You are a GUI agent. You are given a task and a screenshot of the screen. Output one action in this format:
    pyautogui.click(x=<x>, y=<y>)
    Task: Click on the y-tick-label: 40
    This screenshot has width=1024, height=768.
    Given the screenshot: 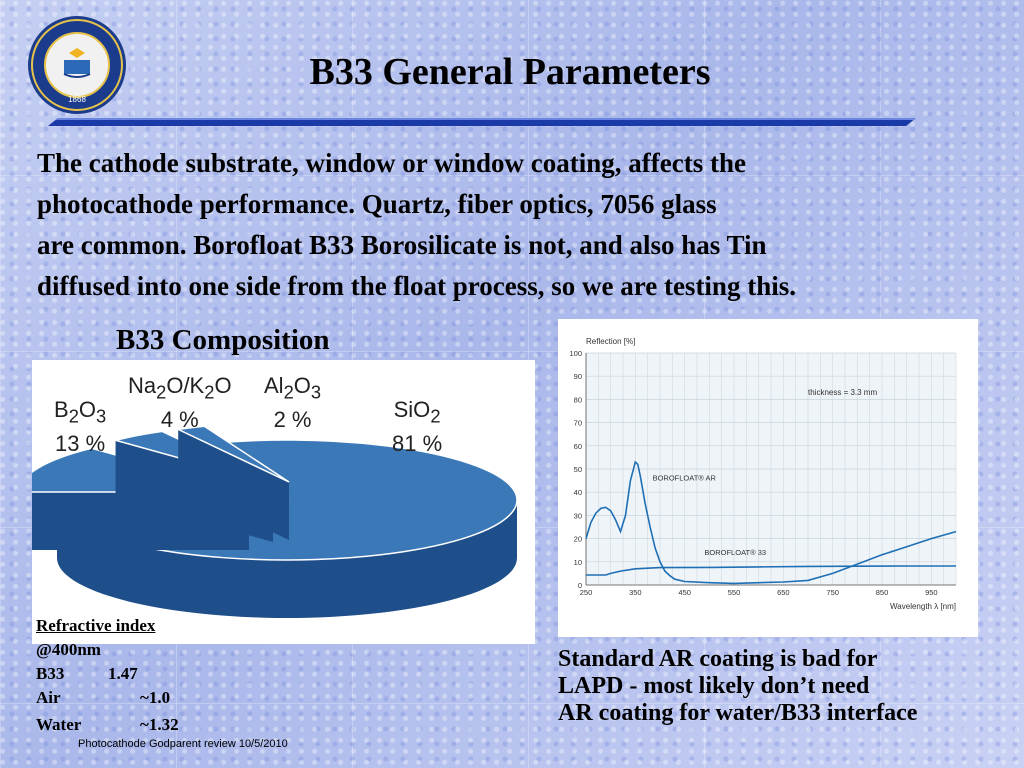 What is the action you would take?
    pyautogui.click(x=578, y=492)
    